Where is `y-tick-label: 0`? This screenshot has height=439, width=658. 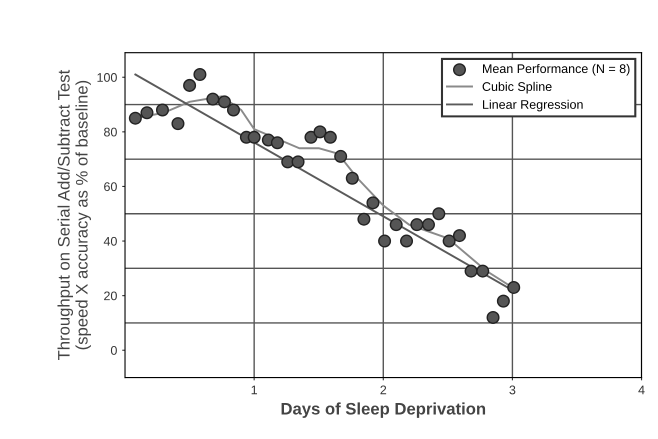 y-tick-label: 0 is located at coordinates (113, 350).